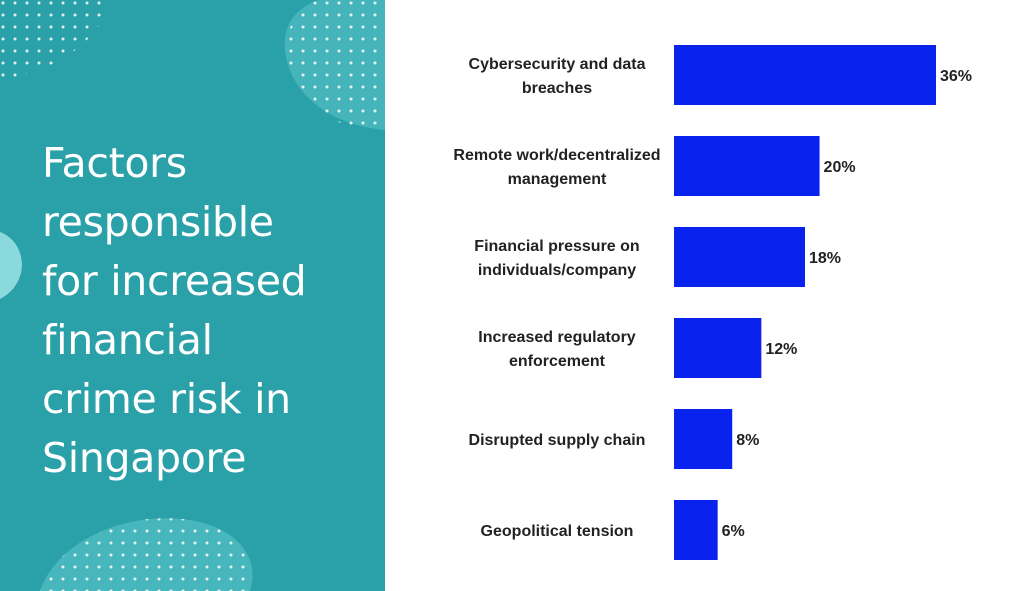 The image size is (1024, 591). Describe the element at coordinates (166, 399) in the screenshot. I see `title-line: crime risk in` at that location.